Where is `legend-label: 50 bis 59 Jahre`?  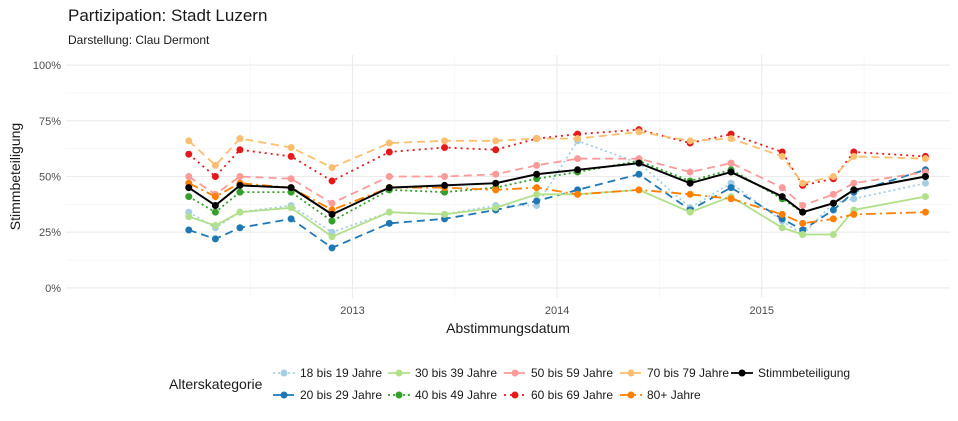
legend-label: 50 bis 59 Jahre is located at coordinates (572, 373).